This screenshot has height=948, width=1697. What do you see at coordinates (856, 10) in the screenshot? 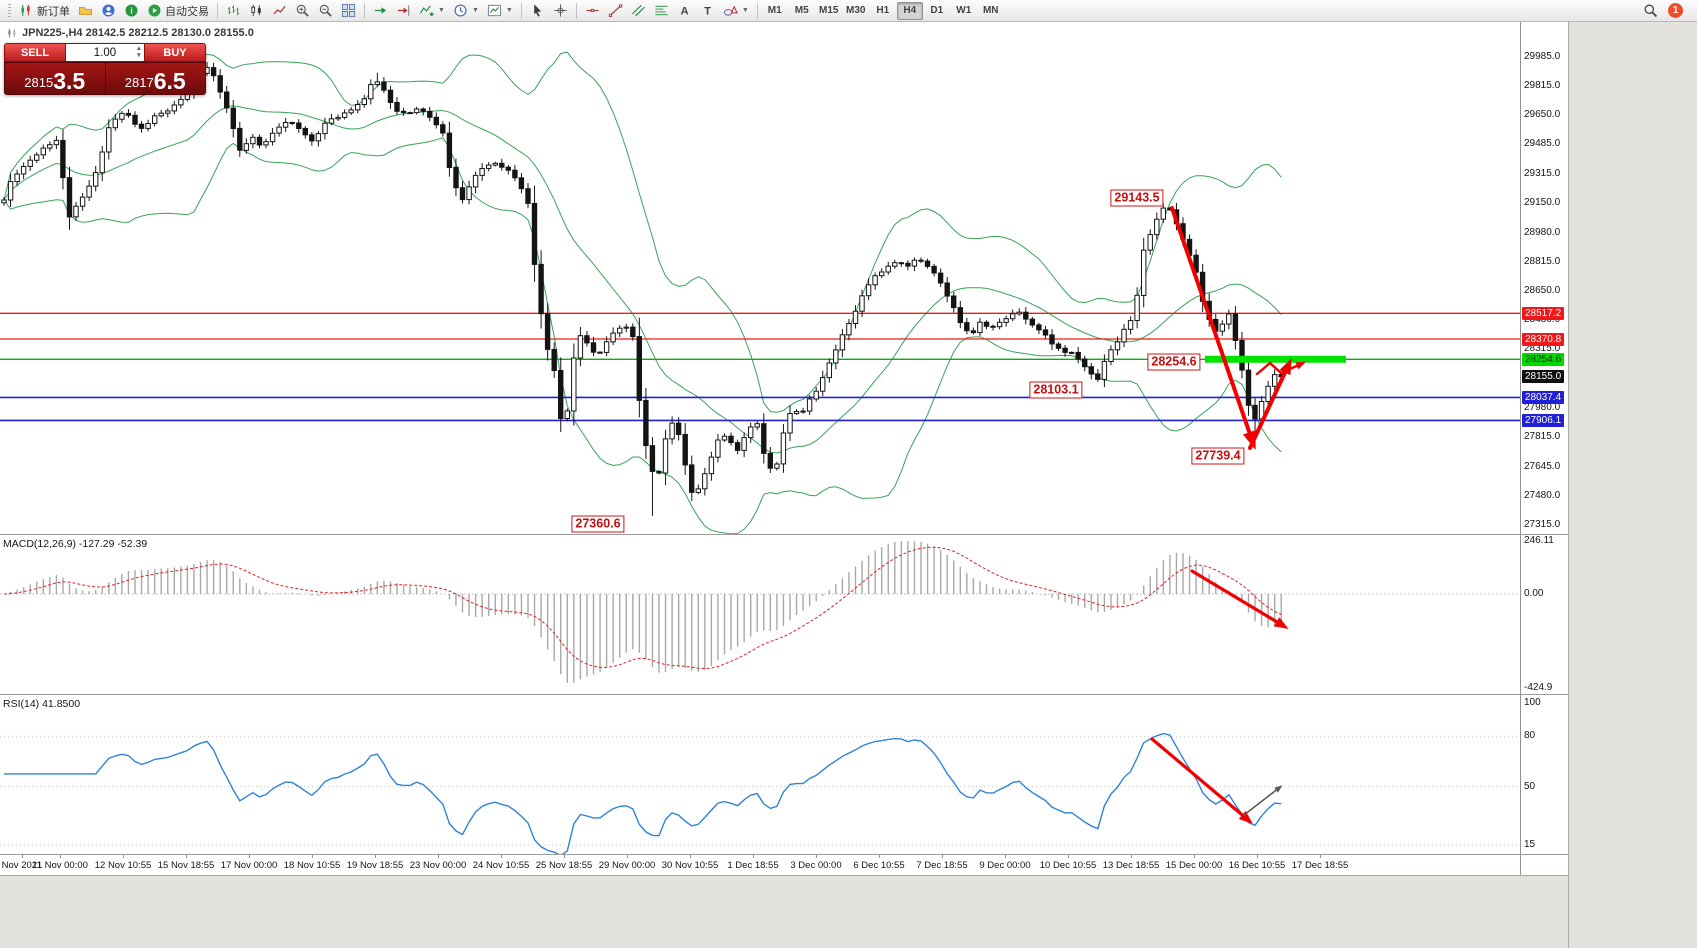
I see `timeframe-button-m30: M30` at bounding box center [856, 10].